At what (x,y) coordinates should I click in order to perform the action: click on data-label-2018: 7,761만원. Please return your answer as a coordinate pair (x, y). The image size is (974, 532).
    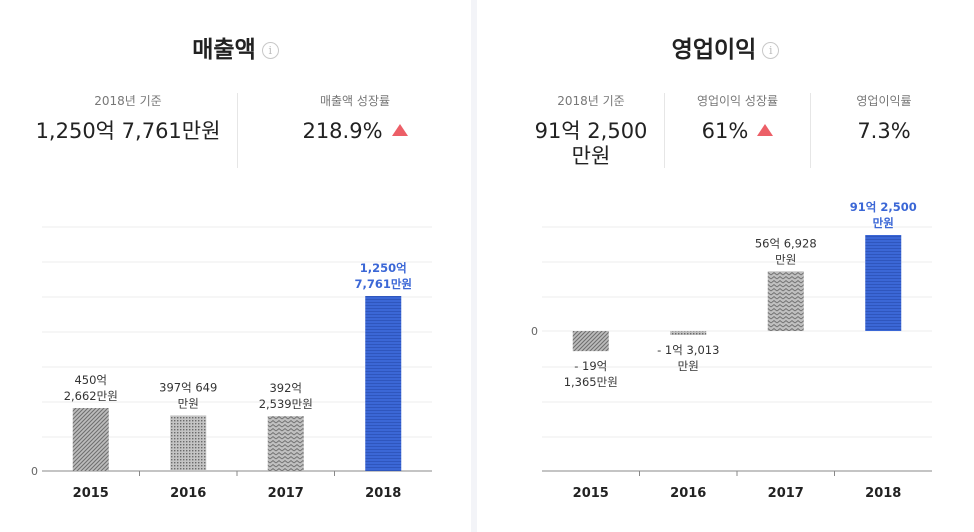
    Looking at the image, I should click on (383, 284).